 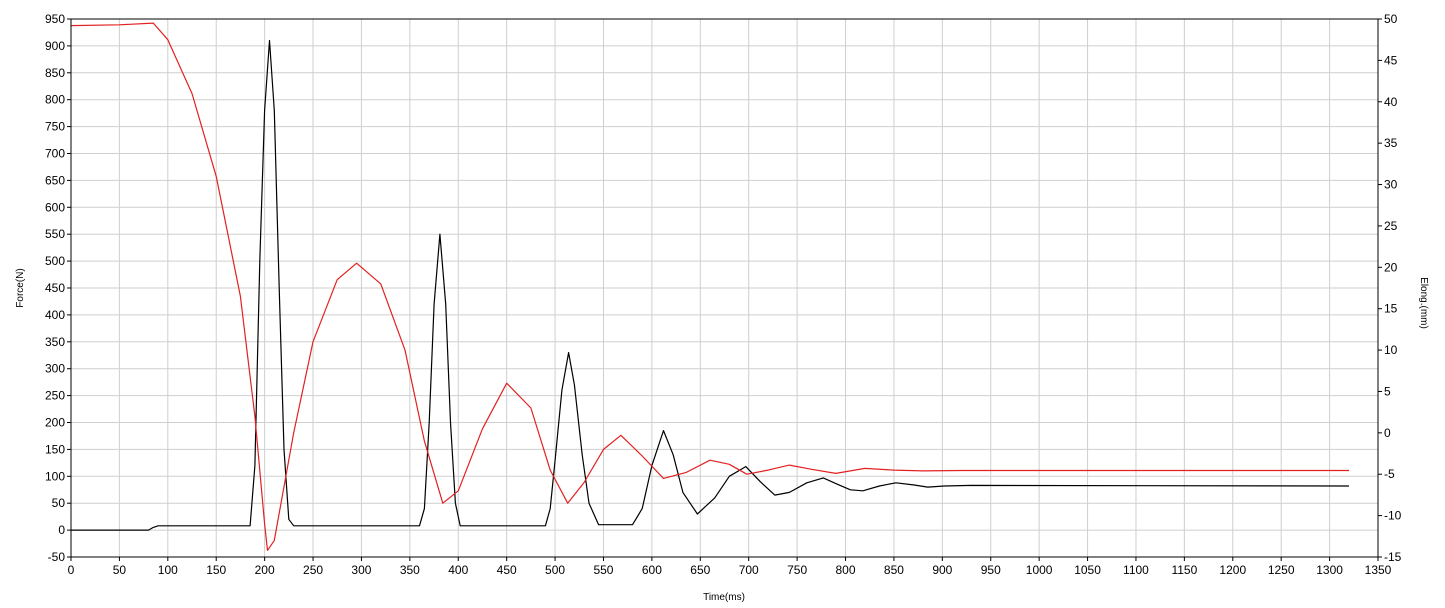 What do you see at coordinates (1391, 350) in the screenshot?
I see `y-right-tick-label: 10` at bounding box center [1391, 350].